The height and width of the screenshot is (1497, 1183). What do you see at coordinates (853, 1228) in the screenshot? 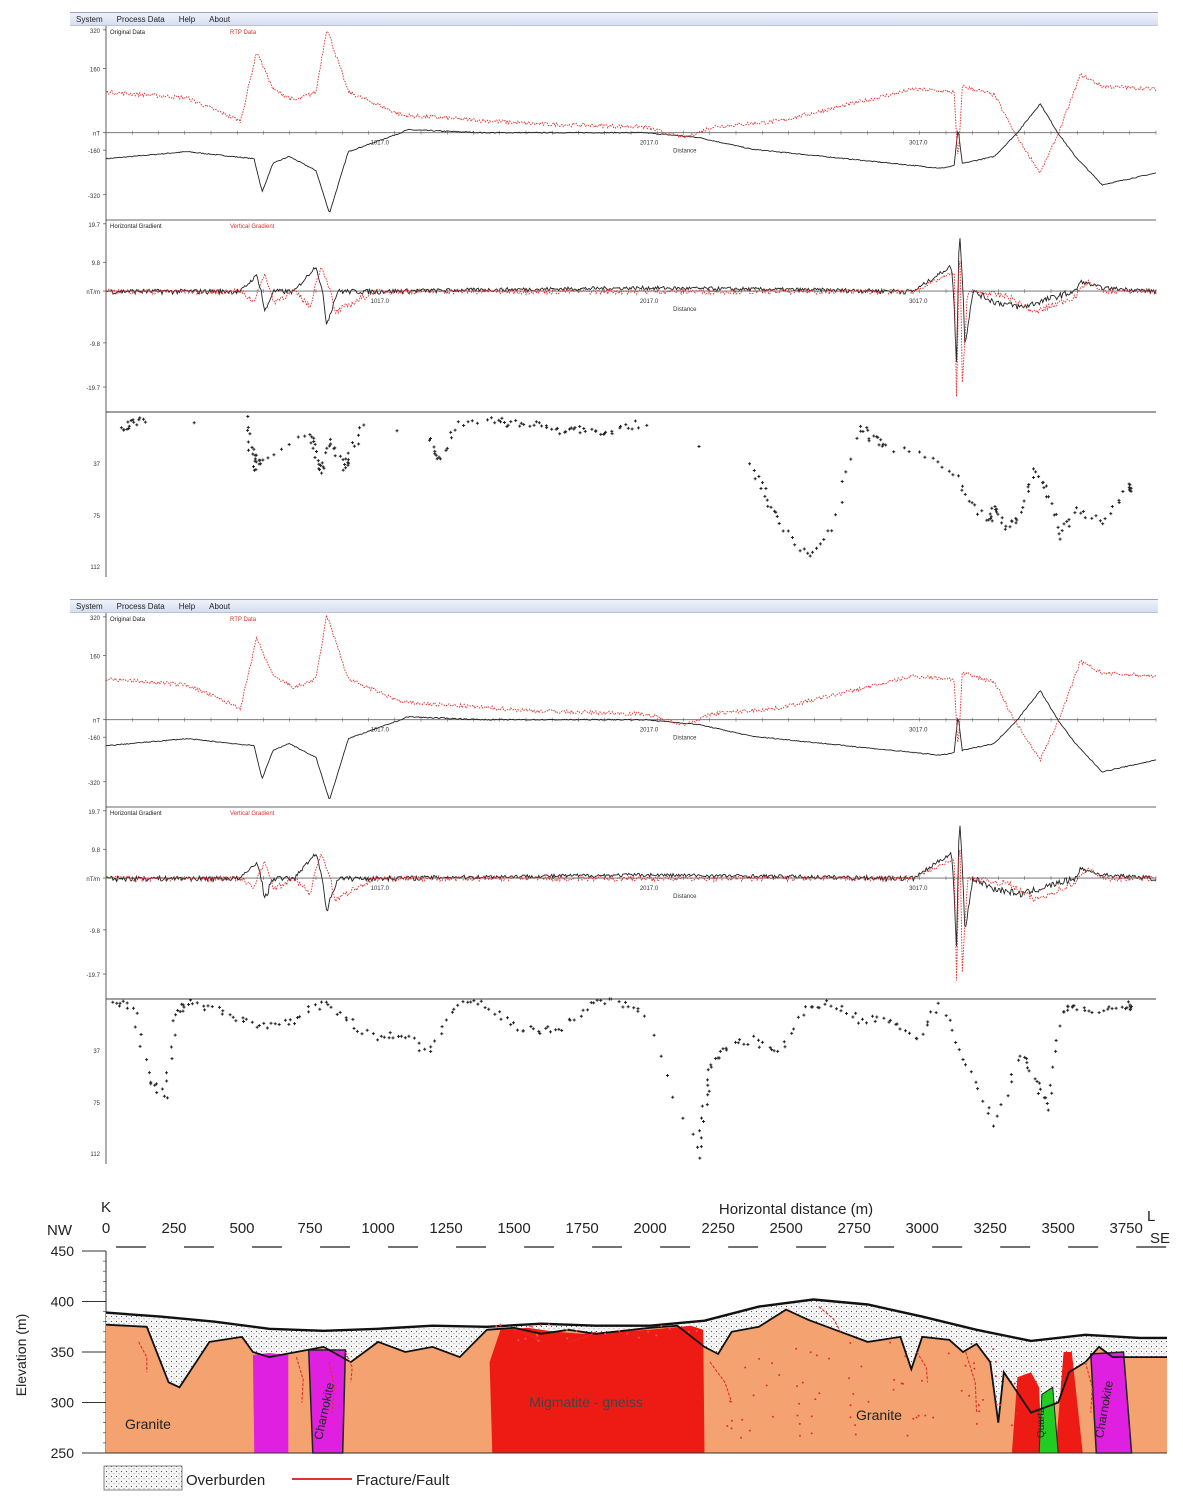
I see `section-x-tick-label: 2750` at bounding box center [853, 1228].